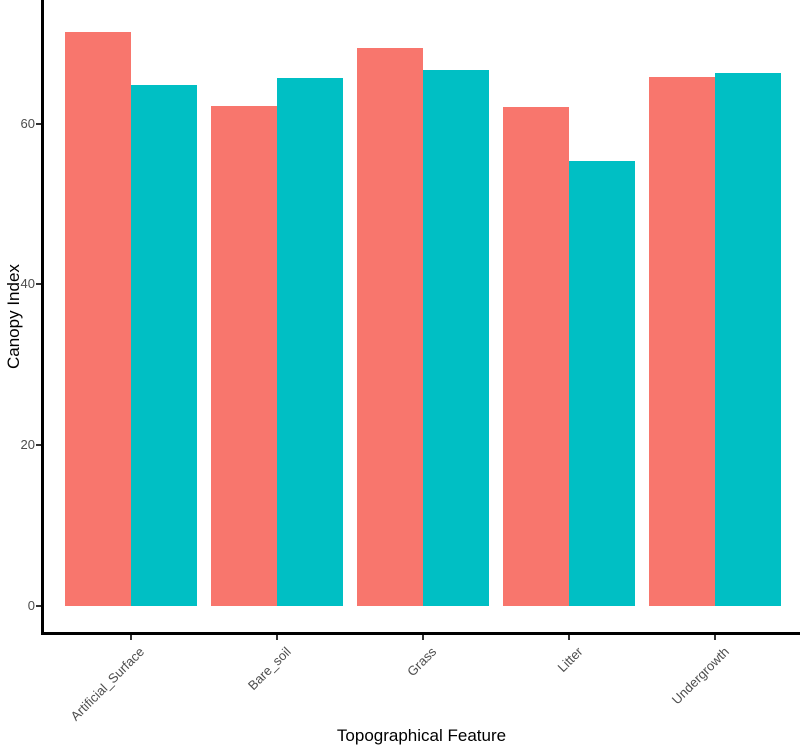 Image resolution: width=800 pixels, height=750 pixels. What do you see at coordinates (421, 735) in the screenshot?
I see `x-axis-title: Topographical Feature` at bounding box center [421, 735].